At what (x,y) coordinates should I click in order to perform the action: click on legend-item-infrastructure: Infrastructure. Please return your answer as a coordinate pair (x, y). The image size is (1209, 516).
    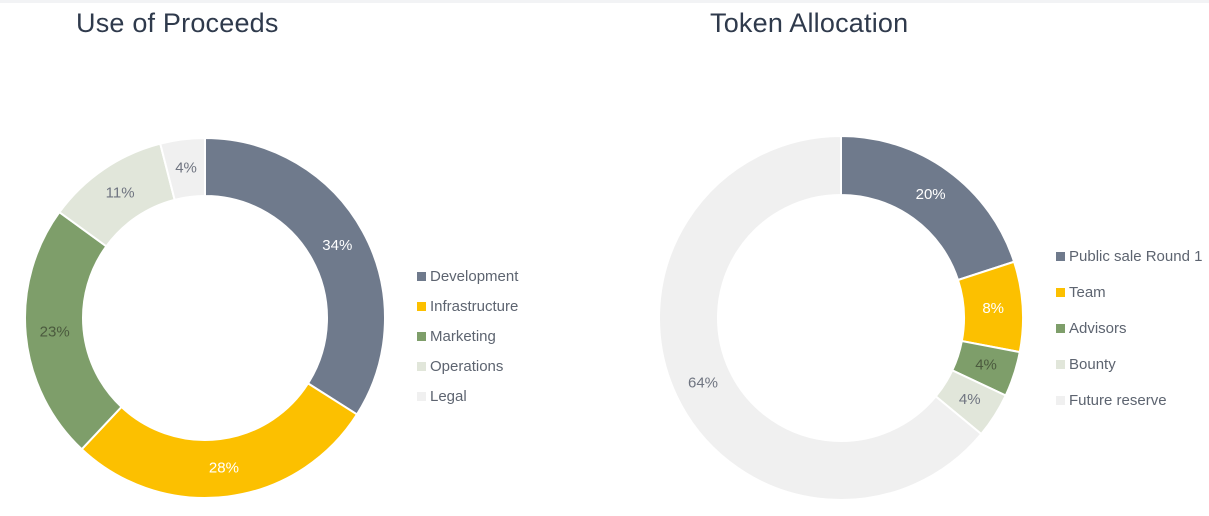
    Looking at the image, I should click on (467, 306).